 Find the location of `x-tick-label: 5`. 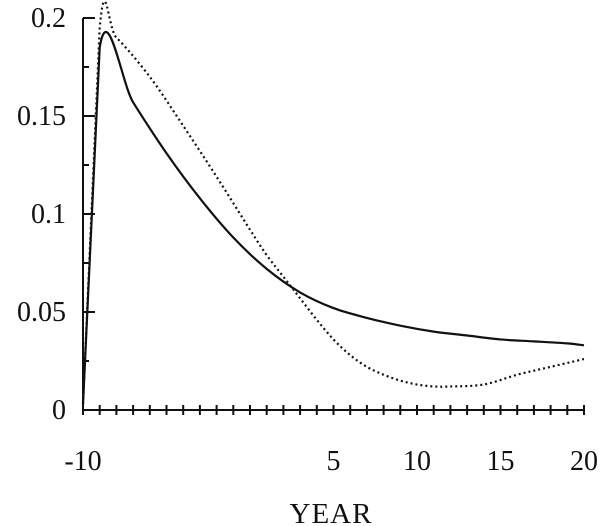

x-tick-label: 5 is located at coordinates (334, 461).